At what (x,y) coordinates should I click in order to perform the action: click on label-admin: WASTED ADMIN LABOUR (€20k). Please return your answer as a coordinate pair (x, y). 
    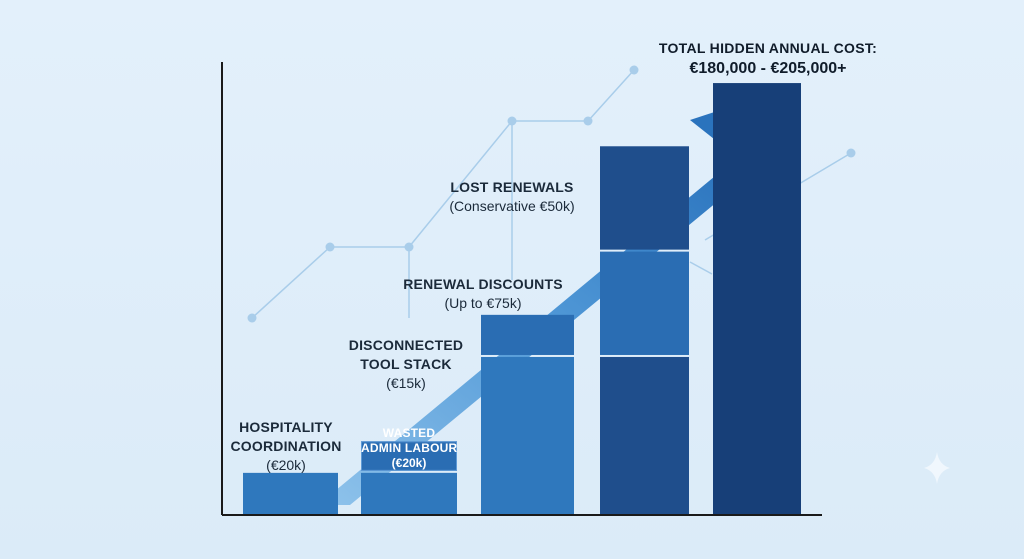
    Looking at the image, I should click on (409, 448).